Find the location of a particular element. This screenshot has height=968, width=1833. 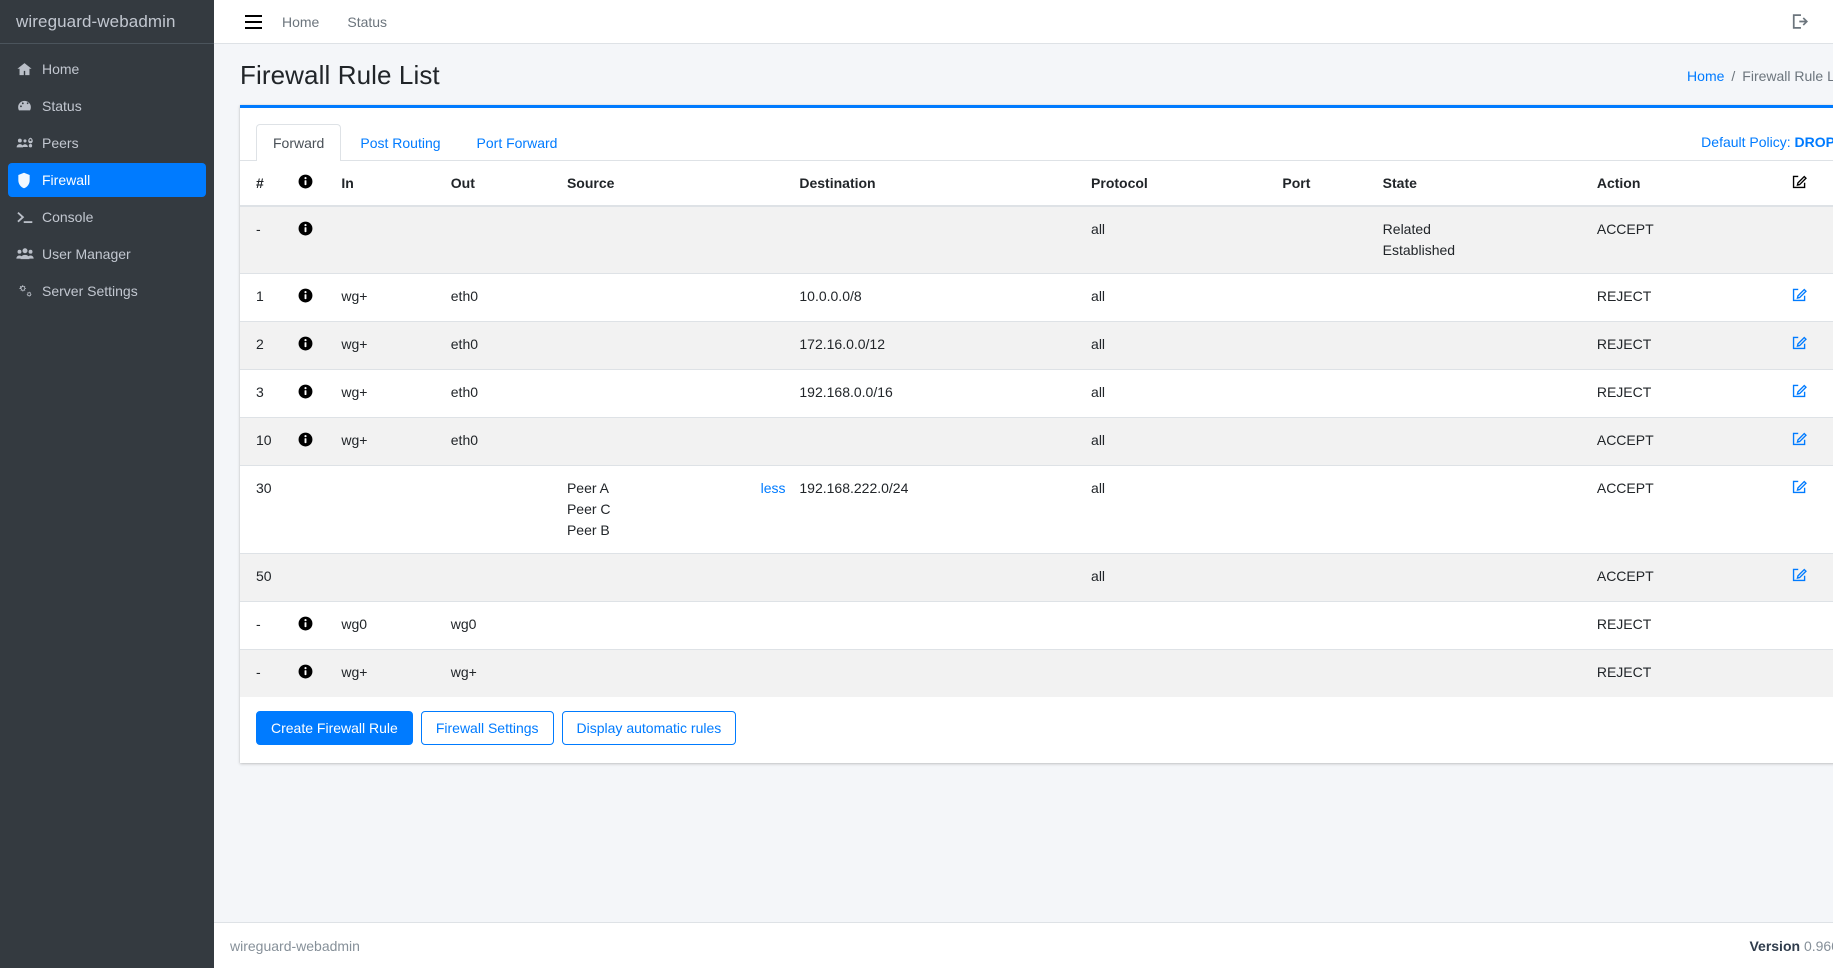

header-port: Port is located at coordinates (1324, 184).